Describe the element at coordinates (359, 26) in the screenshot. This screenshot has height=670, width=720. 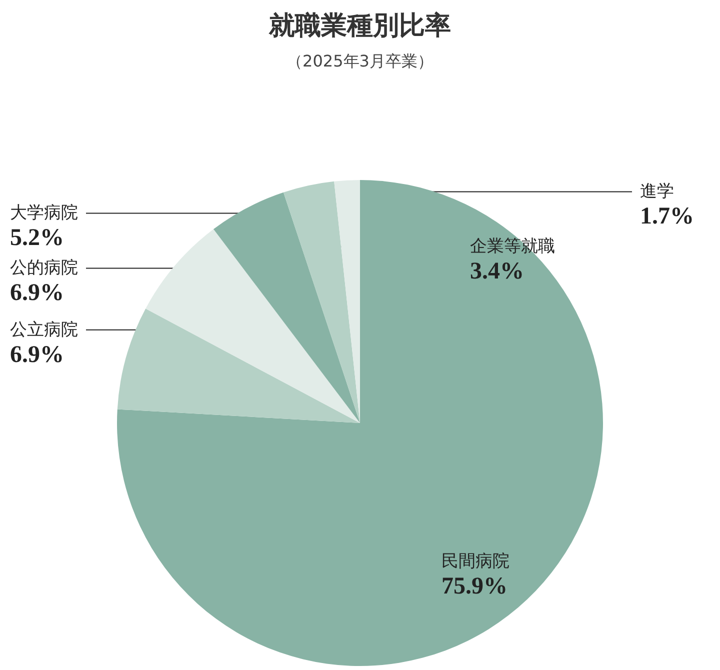
I see `chart-title: 就職業種別比率` at that location.